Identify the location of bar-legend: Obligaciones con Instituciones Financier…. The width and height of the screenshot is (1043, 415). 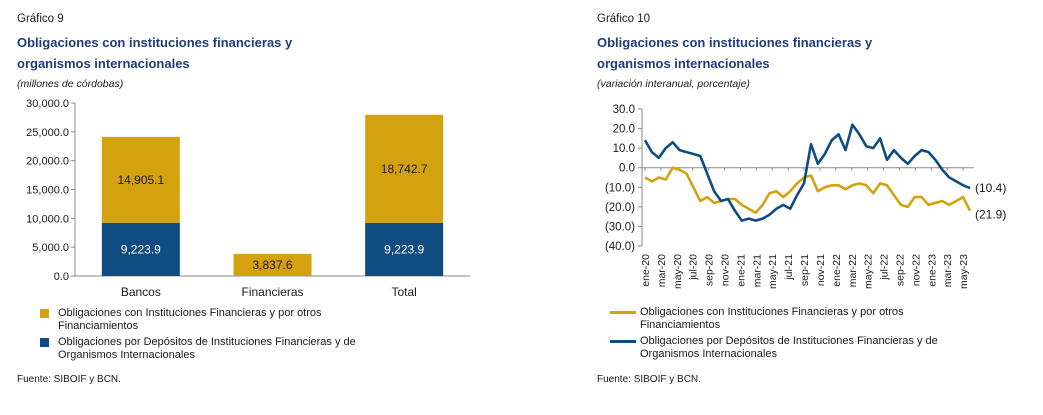
(240, 336).